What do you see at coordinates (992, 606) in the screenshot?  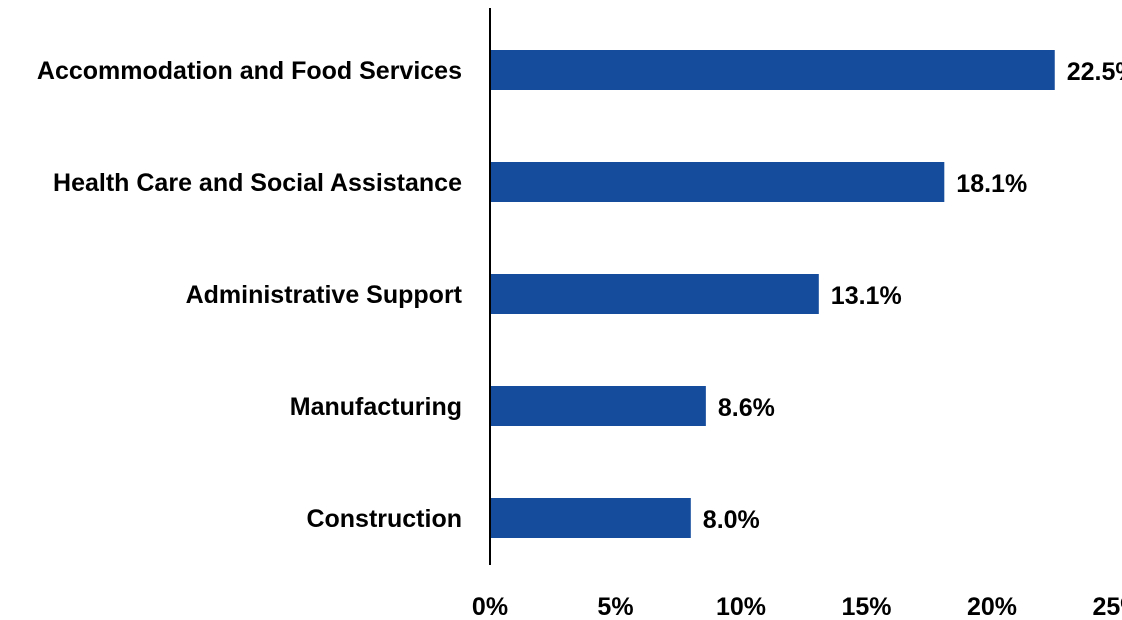 I see `x-tick-label-4: 20%` at bounding box center [992, 606].